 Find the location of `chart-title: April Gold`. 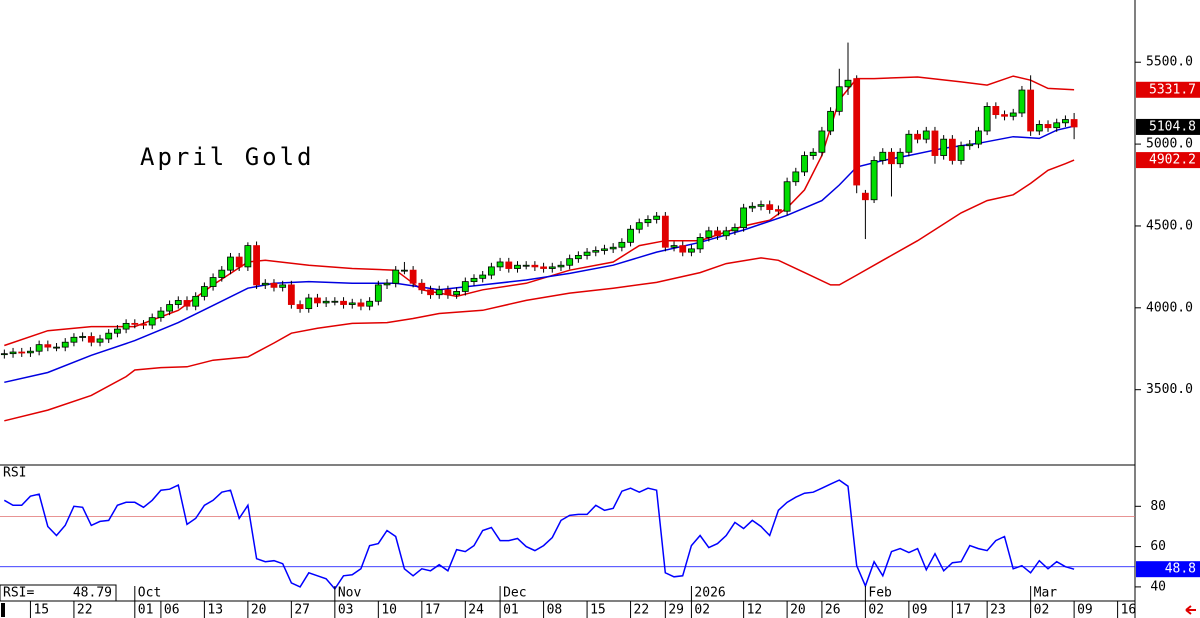

chart-title: April Gold is located at coordinates (227, 157).